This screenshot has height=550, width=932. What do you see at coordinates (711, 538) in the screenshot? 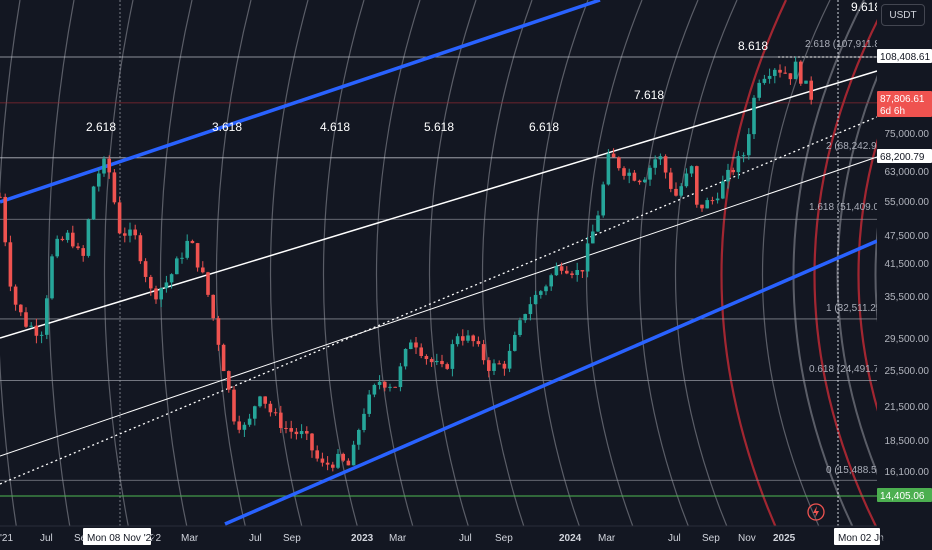
I see `time-tick-label: Sep` at bounding box center [711, 538].